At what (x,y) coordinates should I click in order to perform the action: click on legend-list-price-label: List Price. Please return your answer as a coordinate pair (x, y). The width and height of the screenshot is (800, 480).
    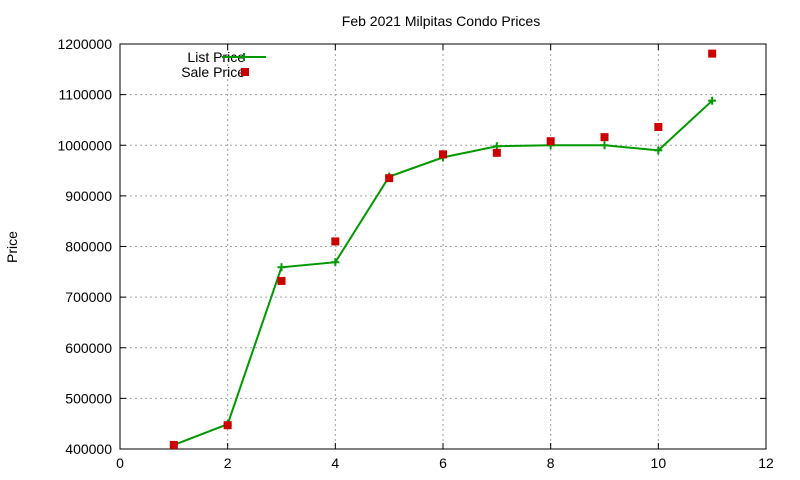
    Looking at the image, I should click on (216, 57).